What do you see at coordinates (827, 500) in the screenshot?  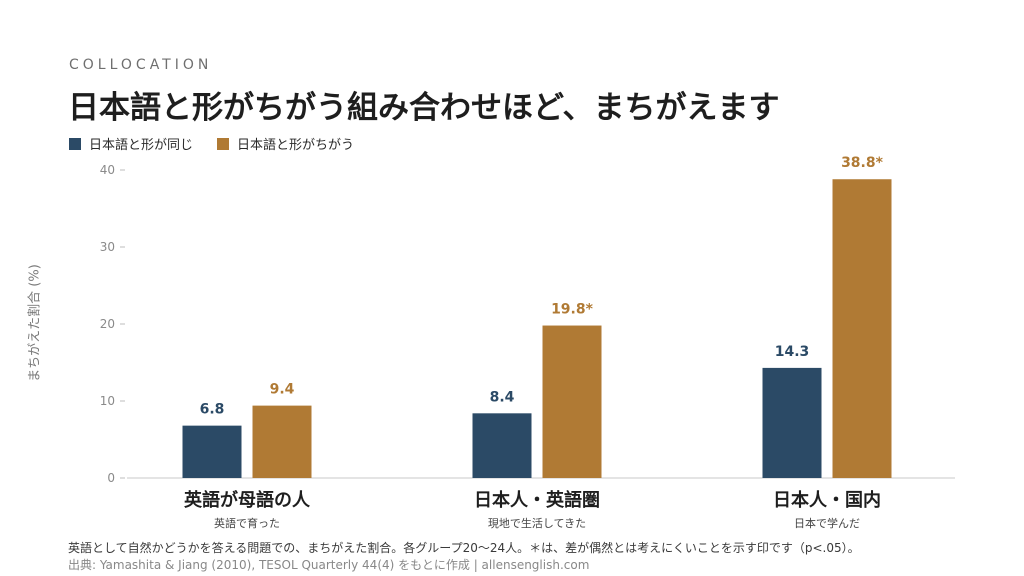 I see `x-category-label: 日本人・国内` at bounding box center [827, 500].